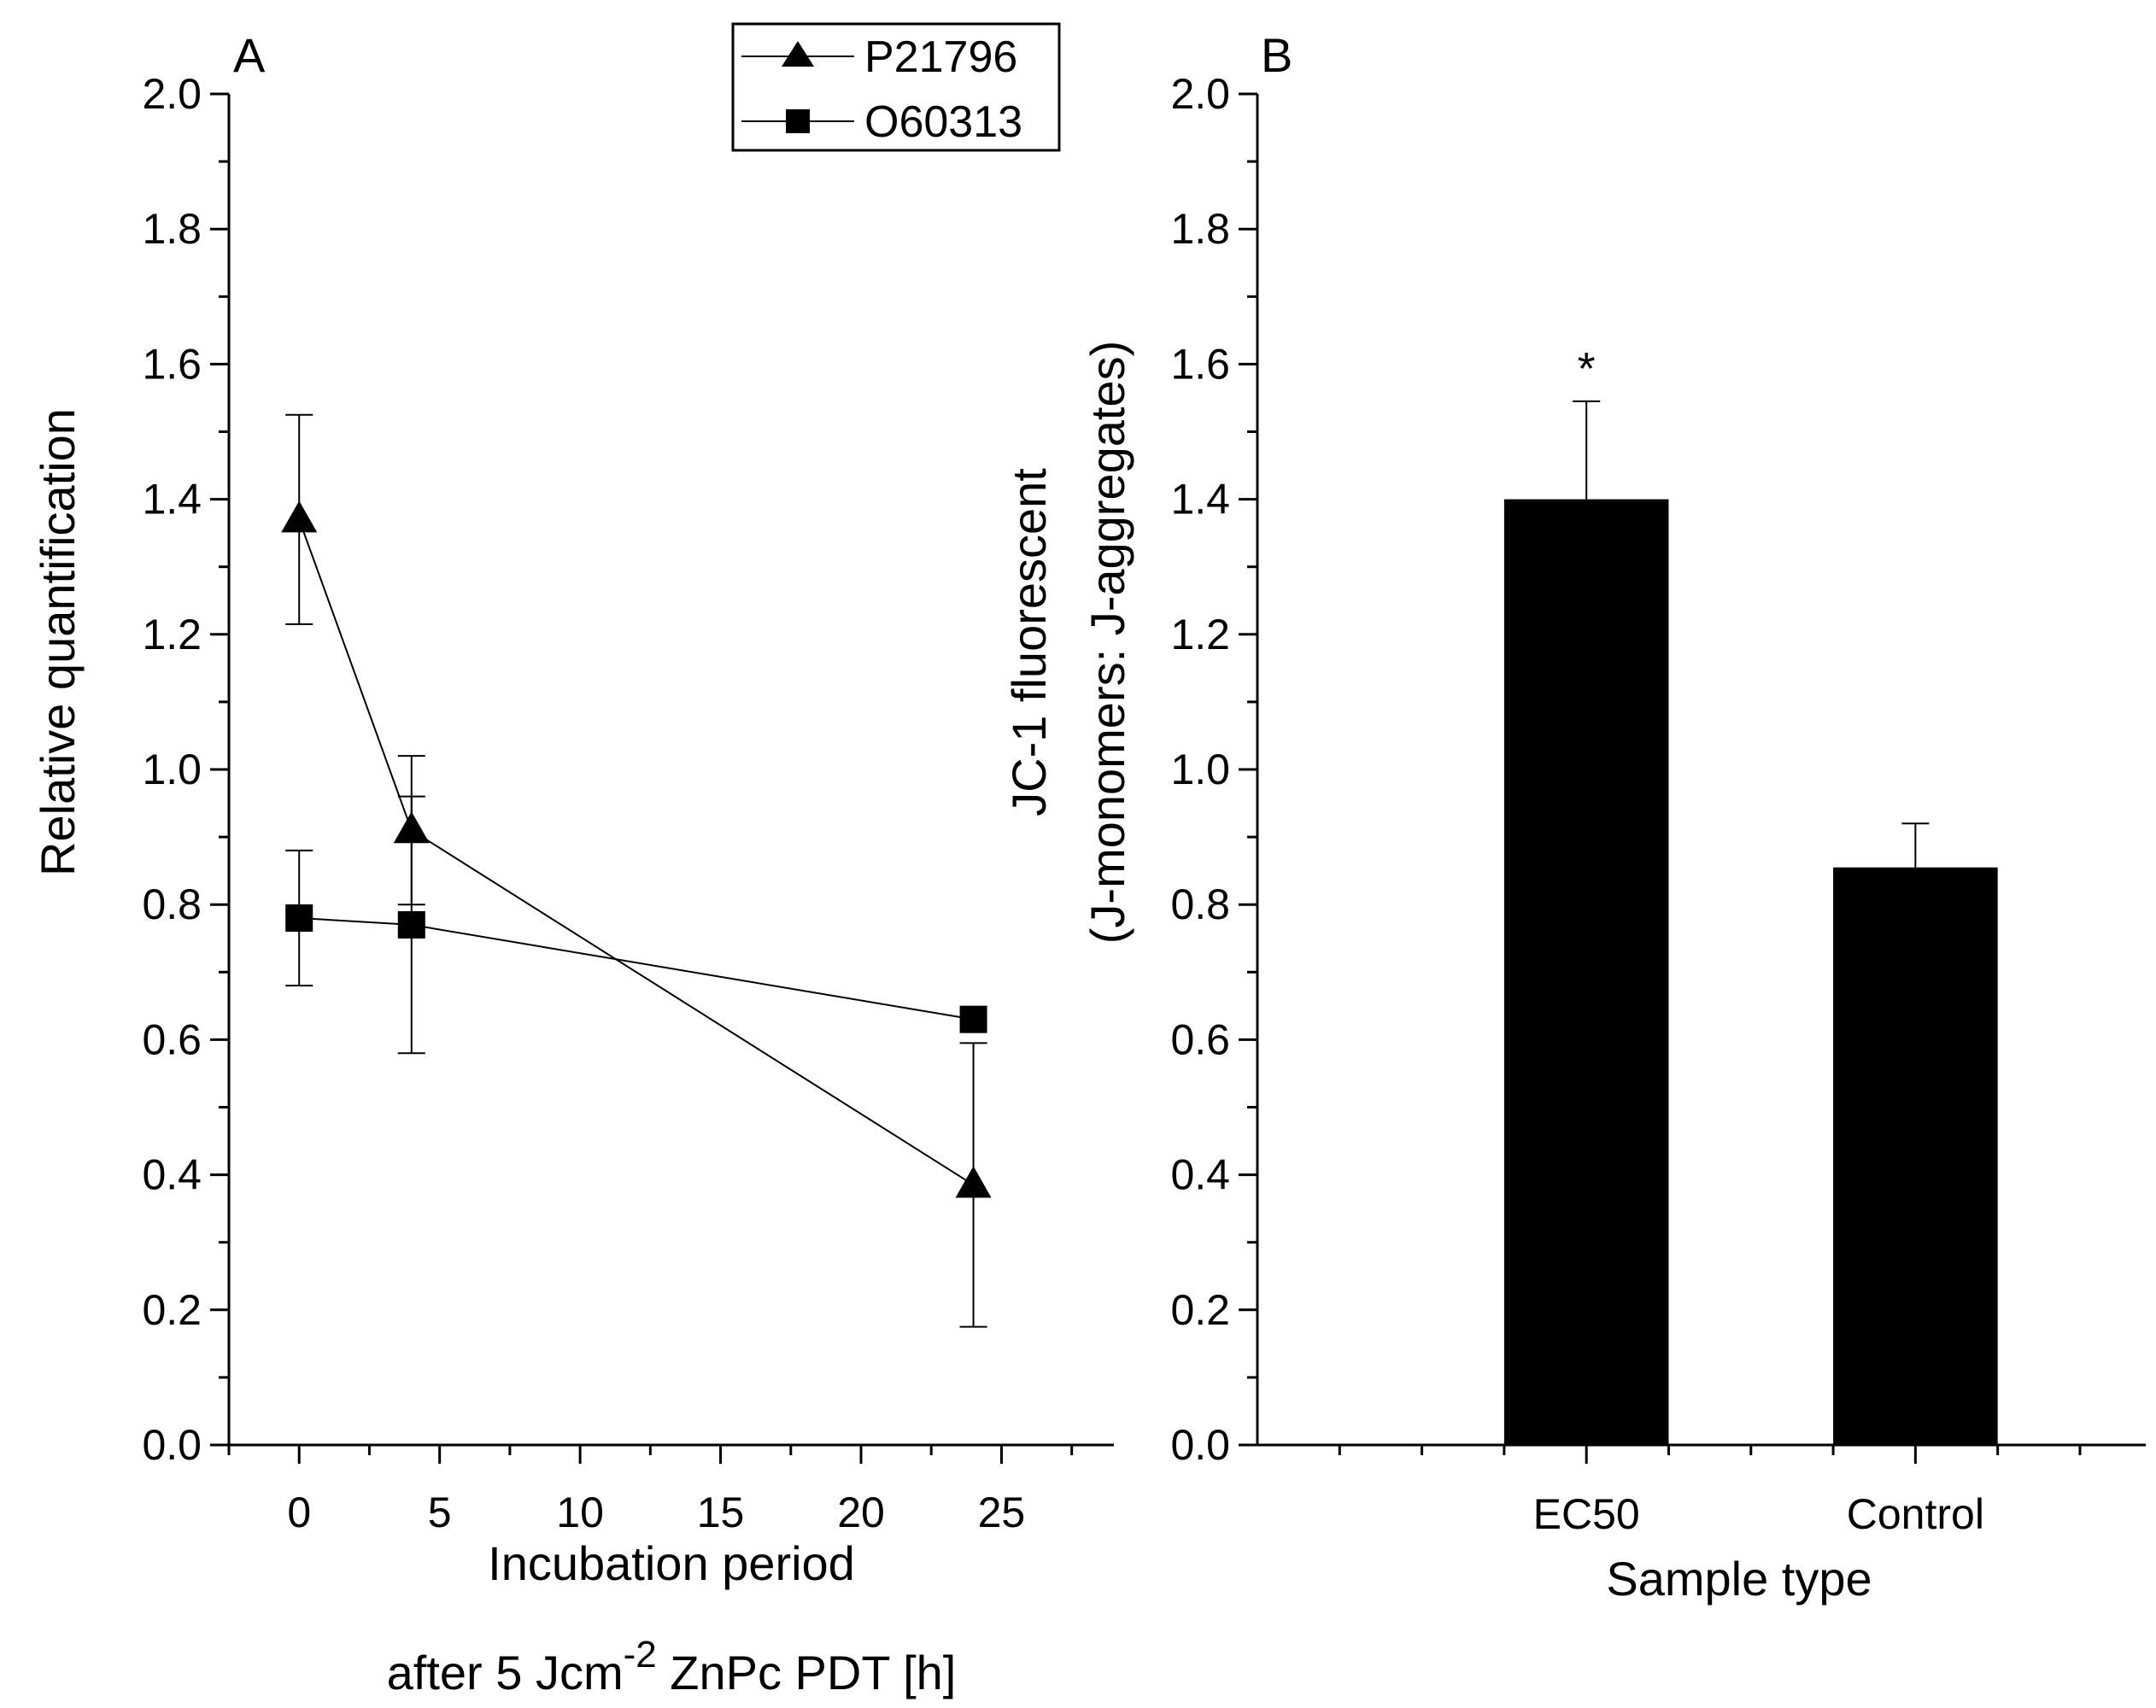  I want to click on a-ytick-label: 1.4, so click(172, 500).